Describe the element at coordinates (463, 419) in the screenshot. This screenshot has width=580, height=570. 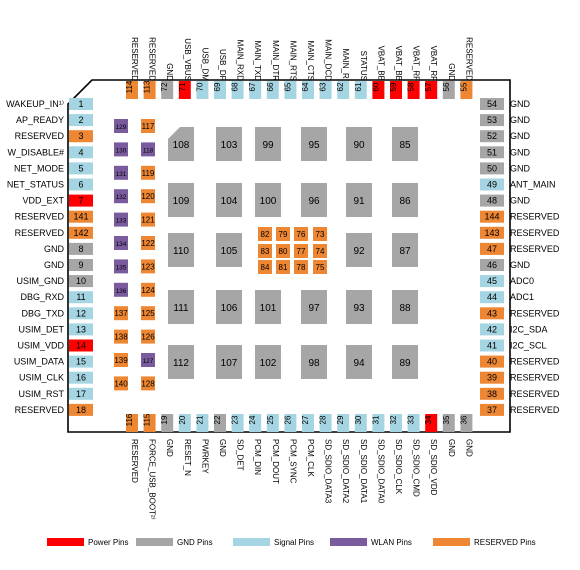
I see `pin-number: 36` at that location.